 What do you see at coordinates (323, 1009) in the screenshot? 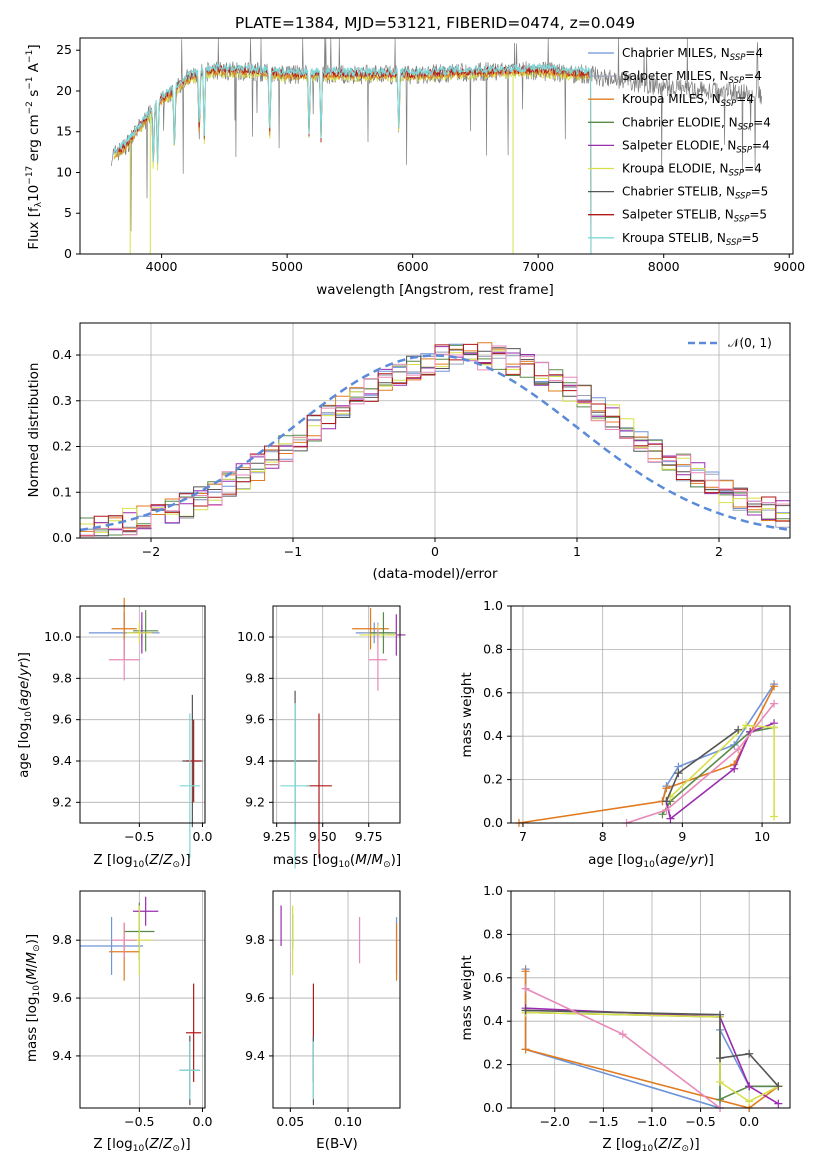
I see `mass-vs-ebv-panel: 0.05 0.10 9.4 9.6 9.8` at bounding box center [323, 1009].